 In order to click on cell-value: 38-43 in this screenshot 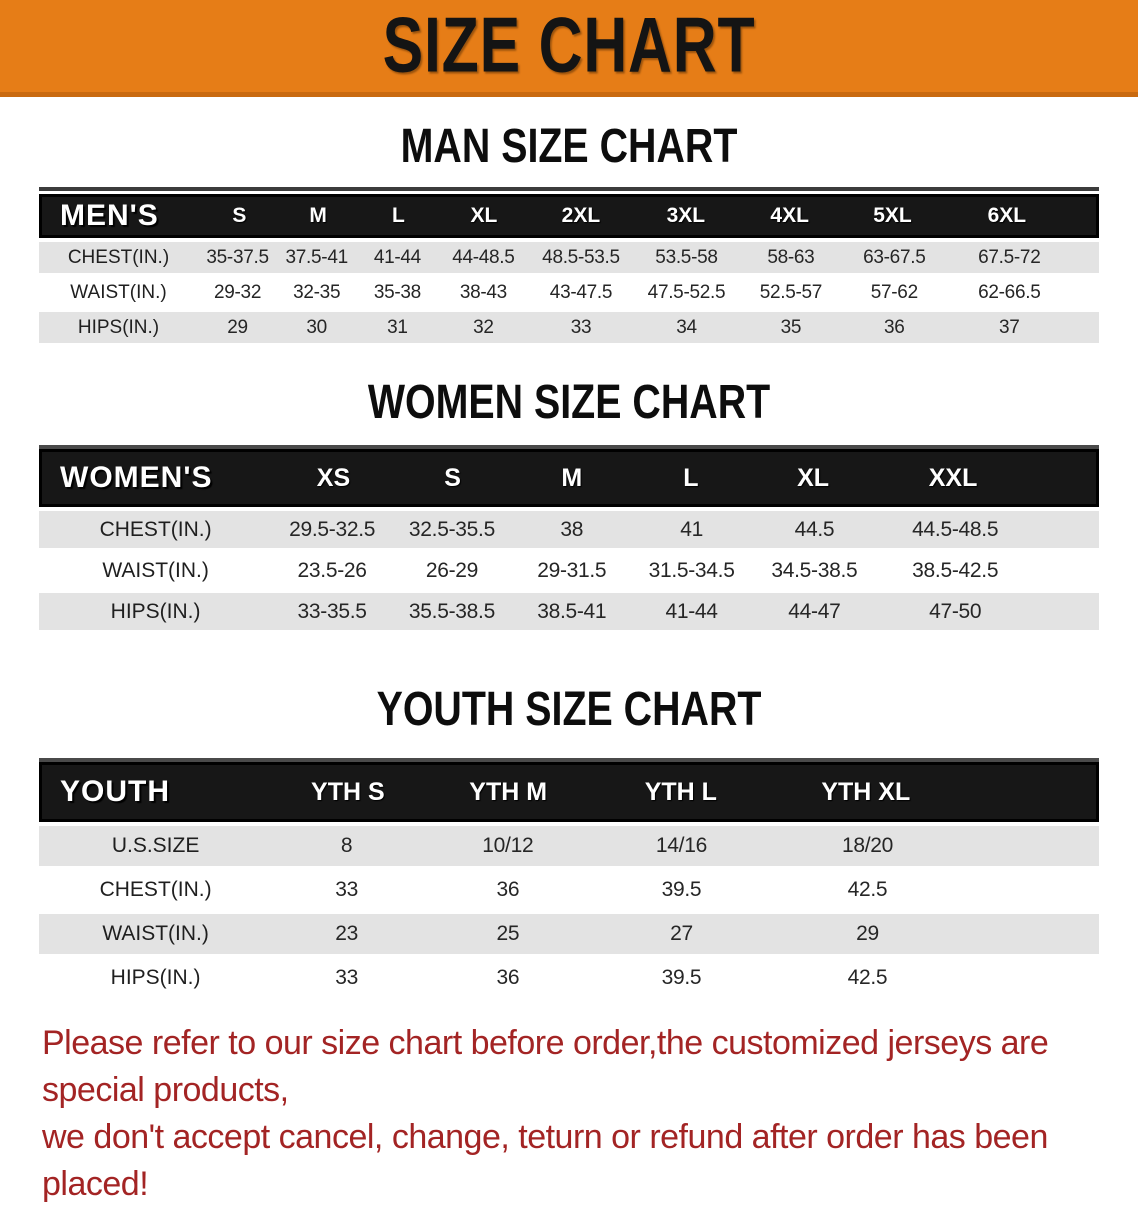, I will do `click(483, 292)`.